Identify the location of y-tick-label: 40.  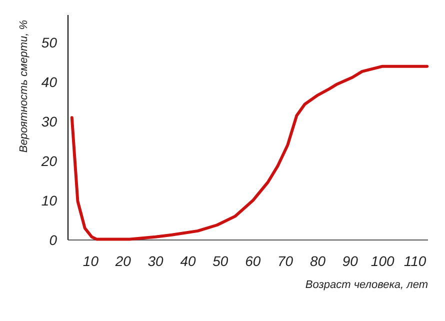
(49, 82).